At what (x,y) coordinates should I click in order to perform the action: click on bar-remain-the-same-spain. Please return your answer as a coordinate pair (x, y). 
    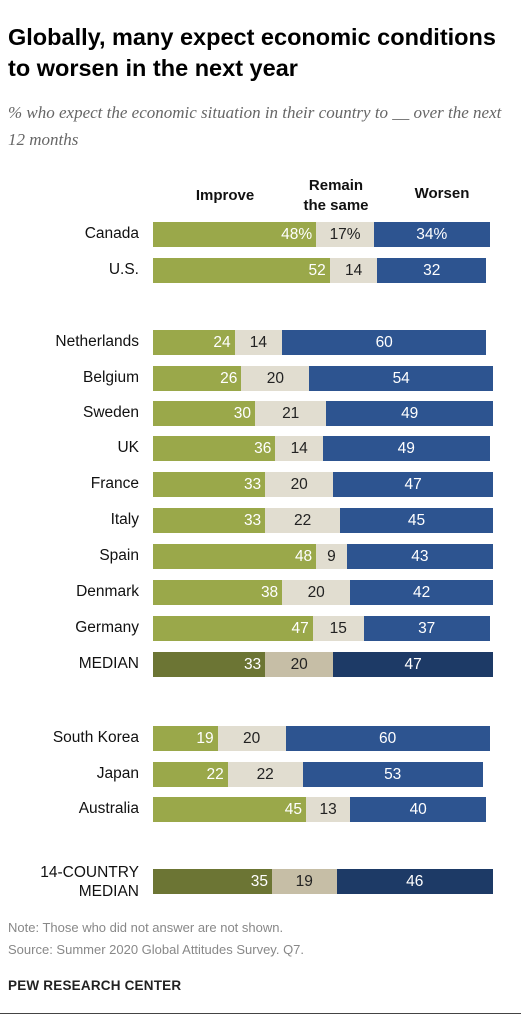
    Looking at the image, I should click on (331, 556).